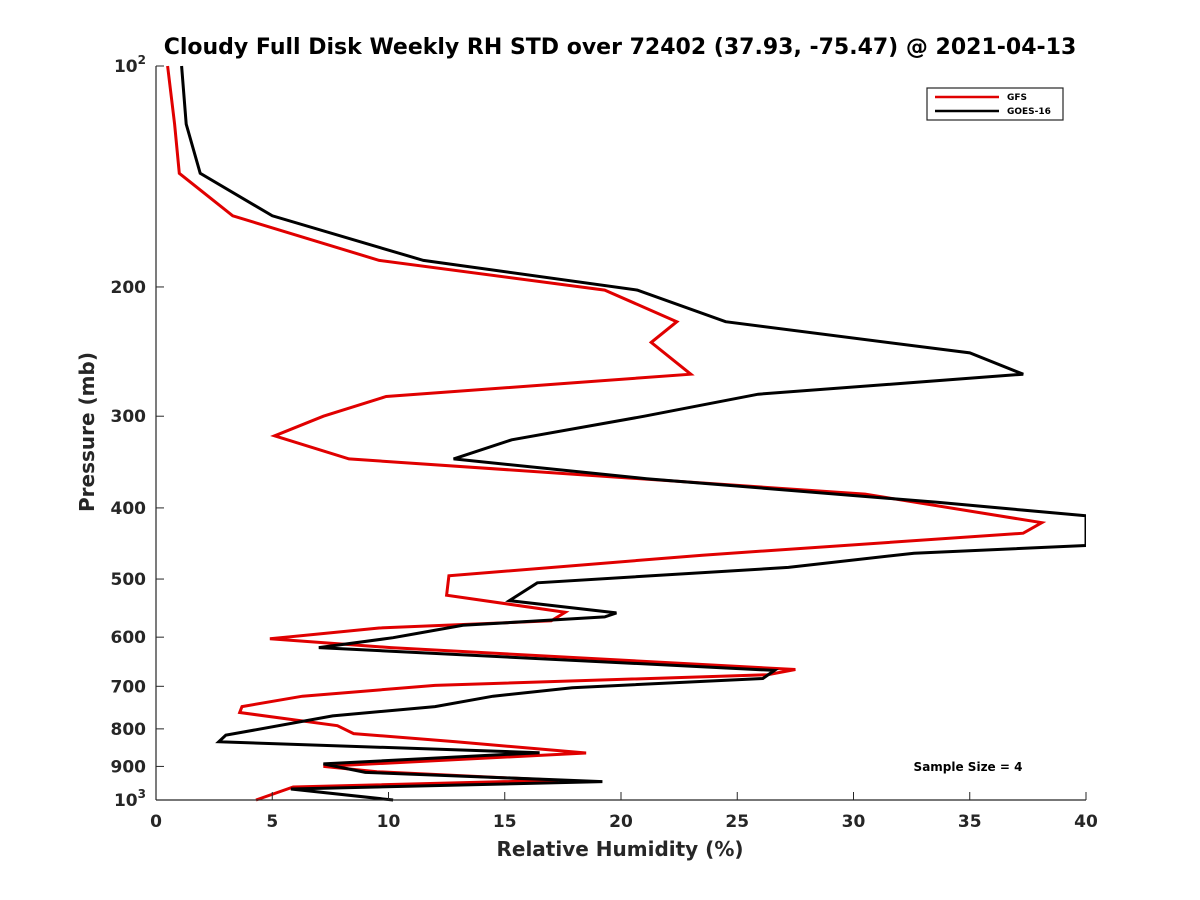 This screenshot has height=900, width=1200. Describe the element at coordinates (87, 432) in the screenshot. I see `y-axis-label: Pressure (mb)` at that location.